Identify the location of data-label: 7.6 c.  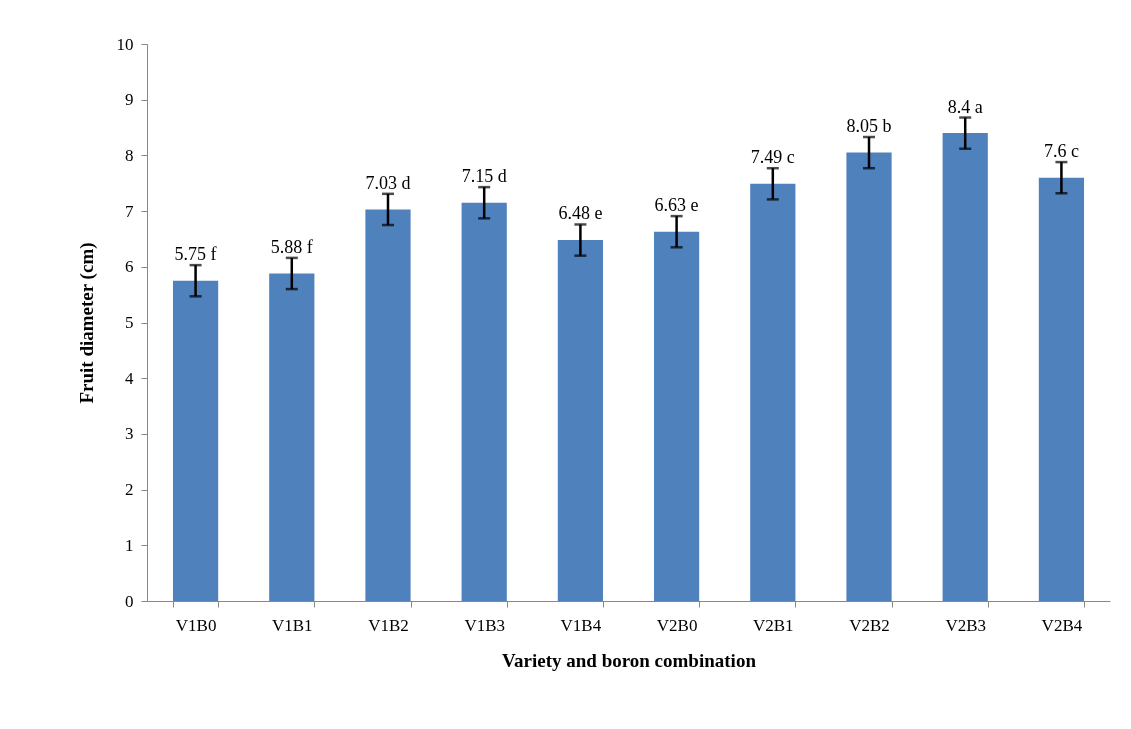
(1061, 151).